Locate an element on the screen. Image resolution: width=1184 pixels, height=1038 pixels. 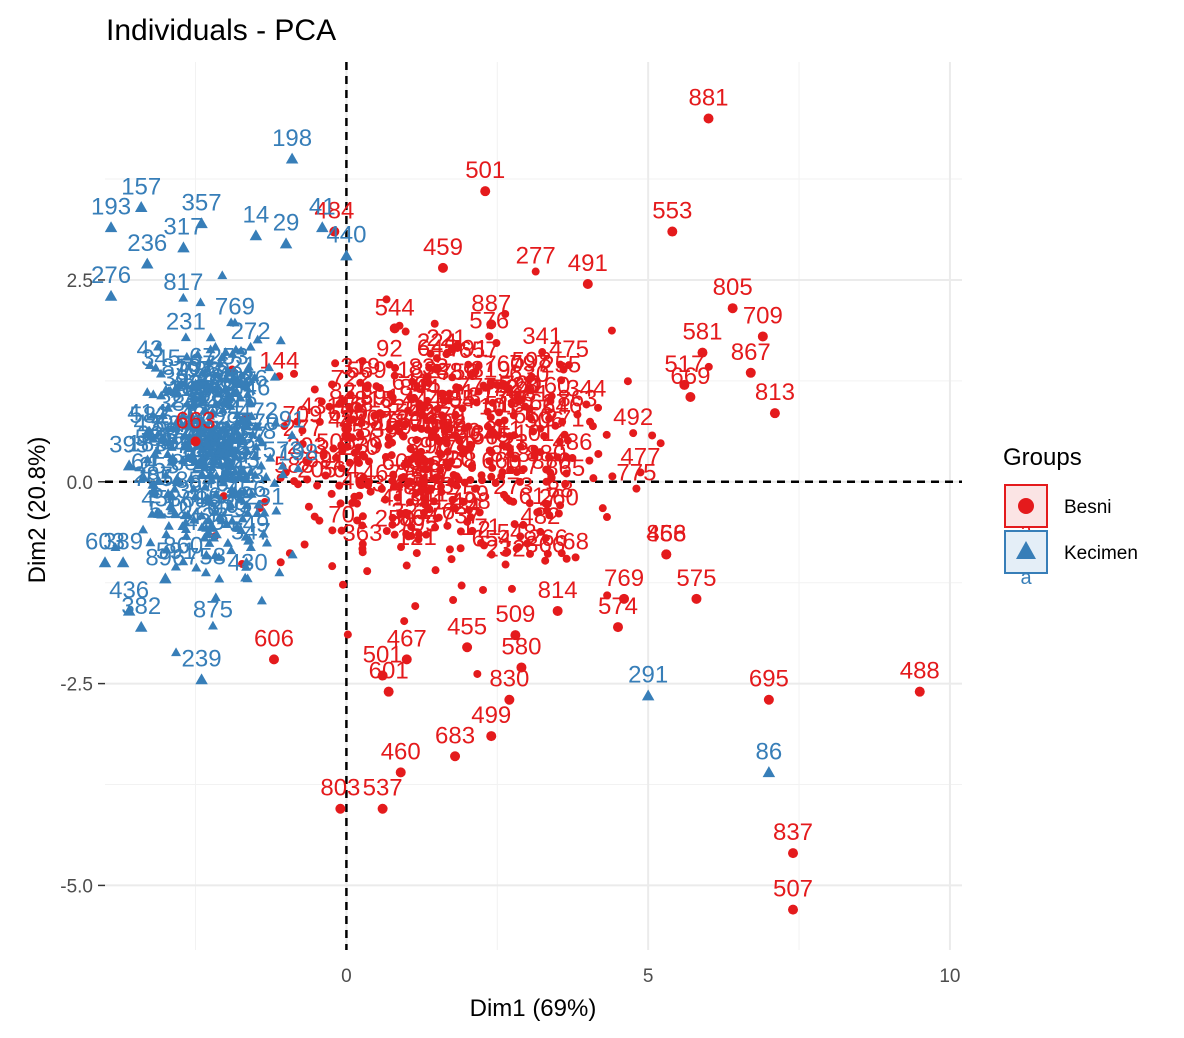
cluster-label-0-42: 654 is located at coordinates (492, 539).